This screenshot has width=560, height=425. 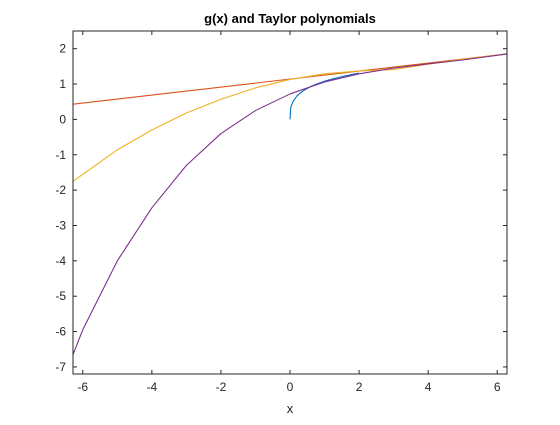 I want to click on x-tick-label: -6, so click(x=82, y=387).